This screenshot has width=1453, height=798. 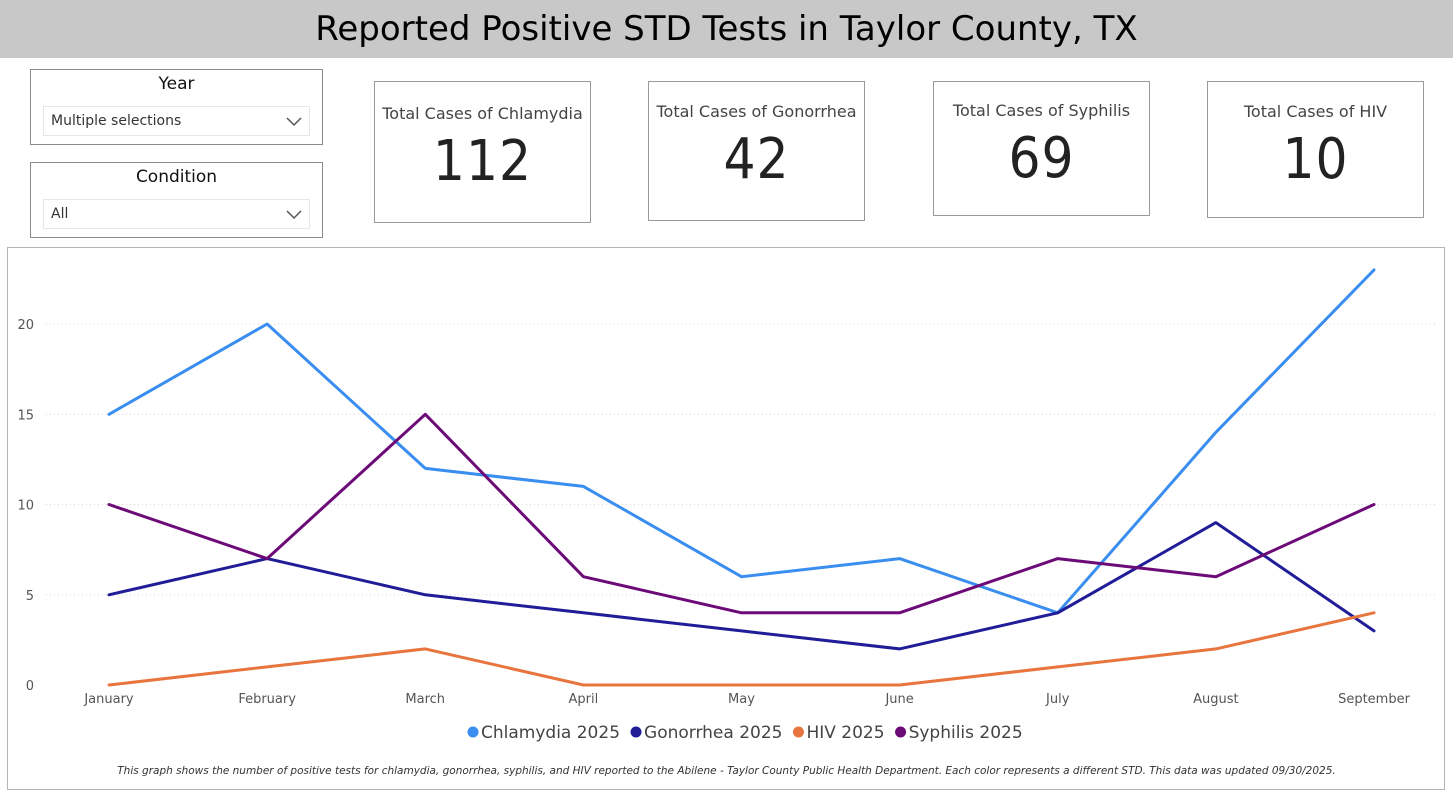 I want to click on condition-dropdown: All, so click(x=176, y=214).